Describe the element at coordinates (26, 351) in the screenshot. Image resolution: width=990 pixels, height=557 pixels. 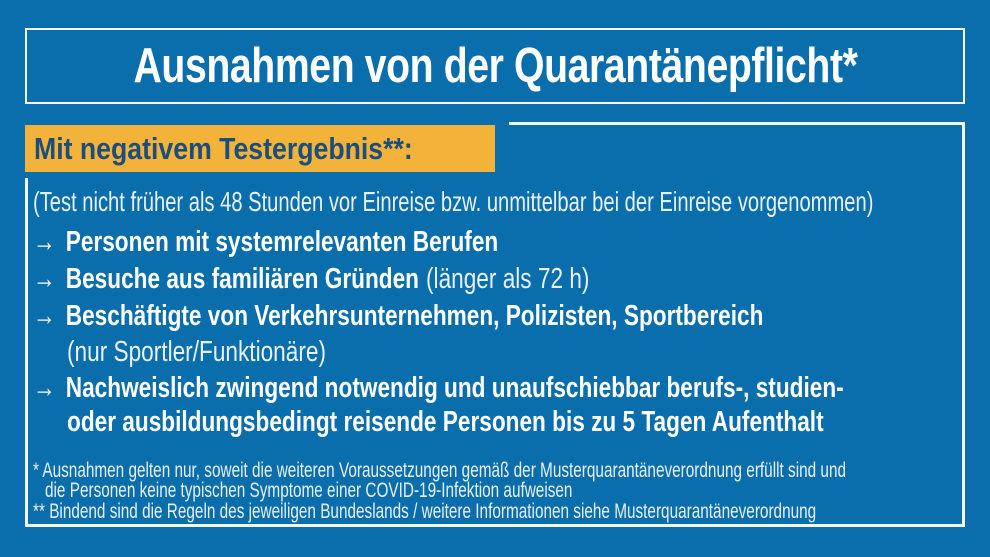
I see `content-frame-left-line` at that location.